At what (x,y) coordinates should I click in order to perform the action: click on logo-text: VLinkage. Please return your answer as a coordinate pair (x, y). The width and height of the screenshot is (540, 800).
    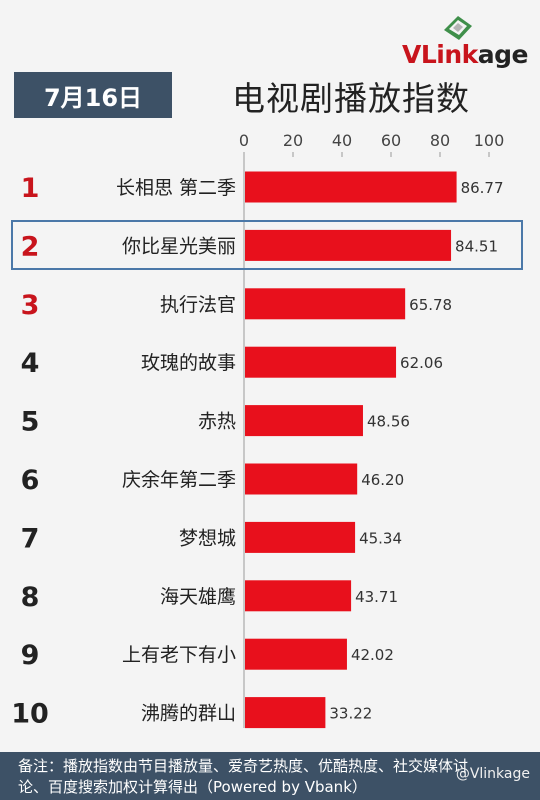
    Looking at the image, I should click on (465, 54).